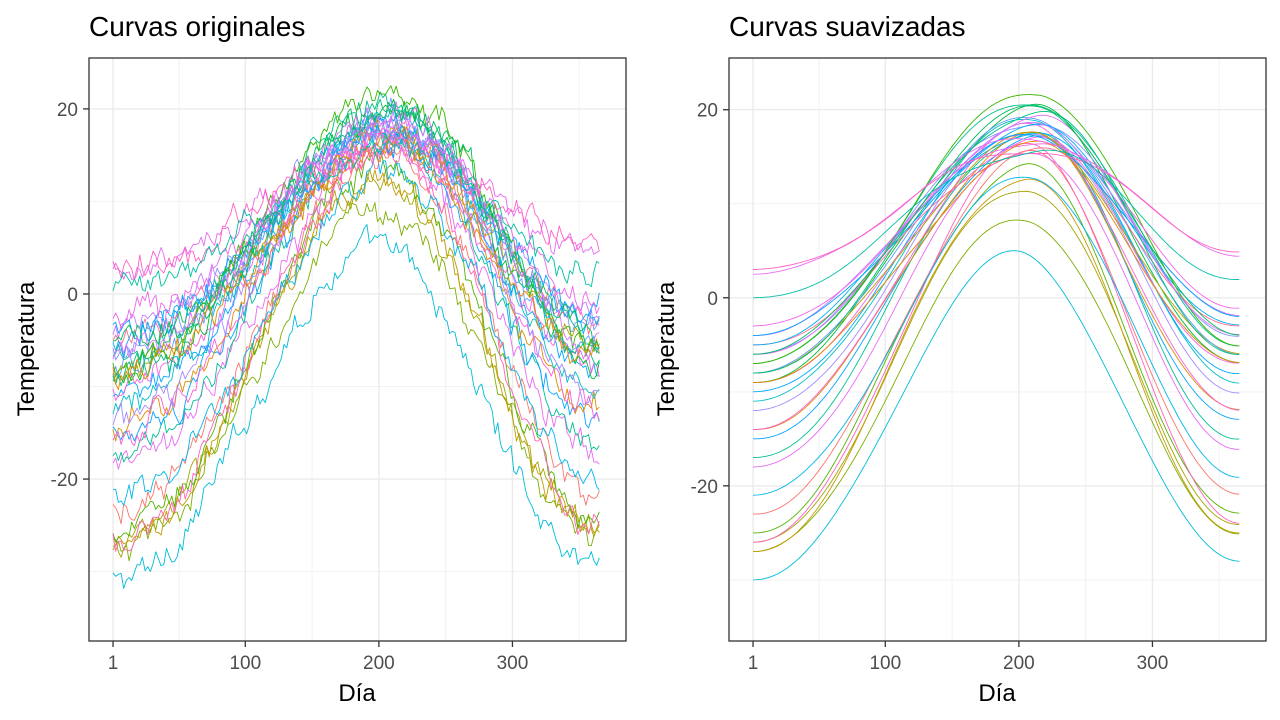  What do you see at coordinates (357, 693) in the screenshot?
I see `x-axis-title-original: Día` at bounding box center [357, 693].